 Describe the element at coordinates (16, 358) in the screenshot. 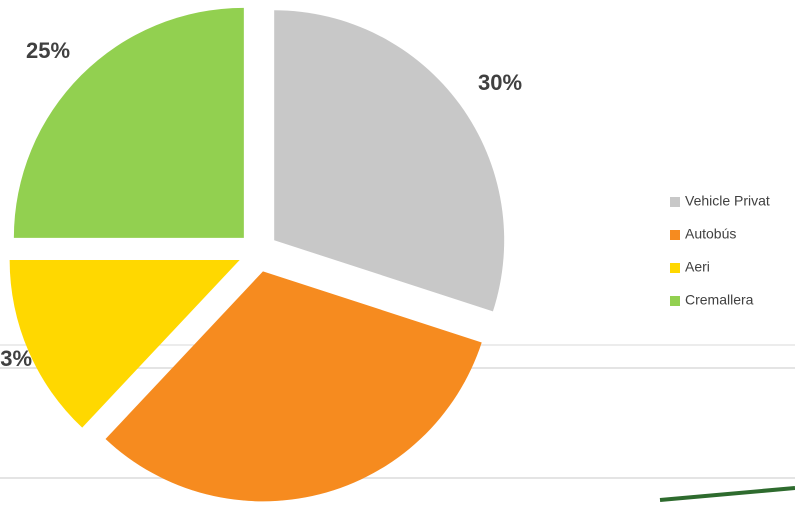

I see `data-label: 13%` at that location.